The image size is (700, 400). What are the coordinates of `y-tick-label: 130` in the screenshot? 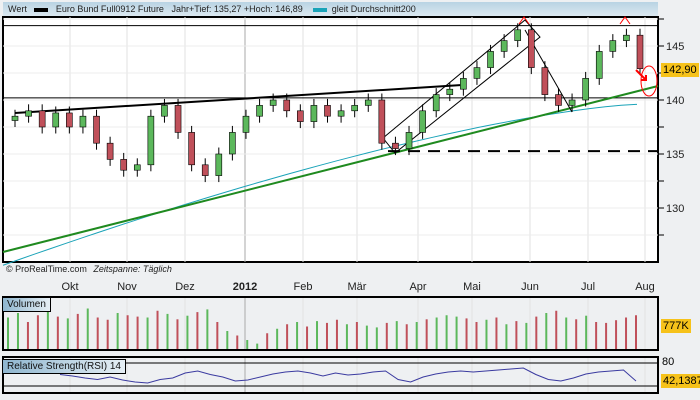 It's located at (675, 209).